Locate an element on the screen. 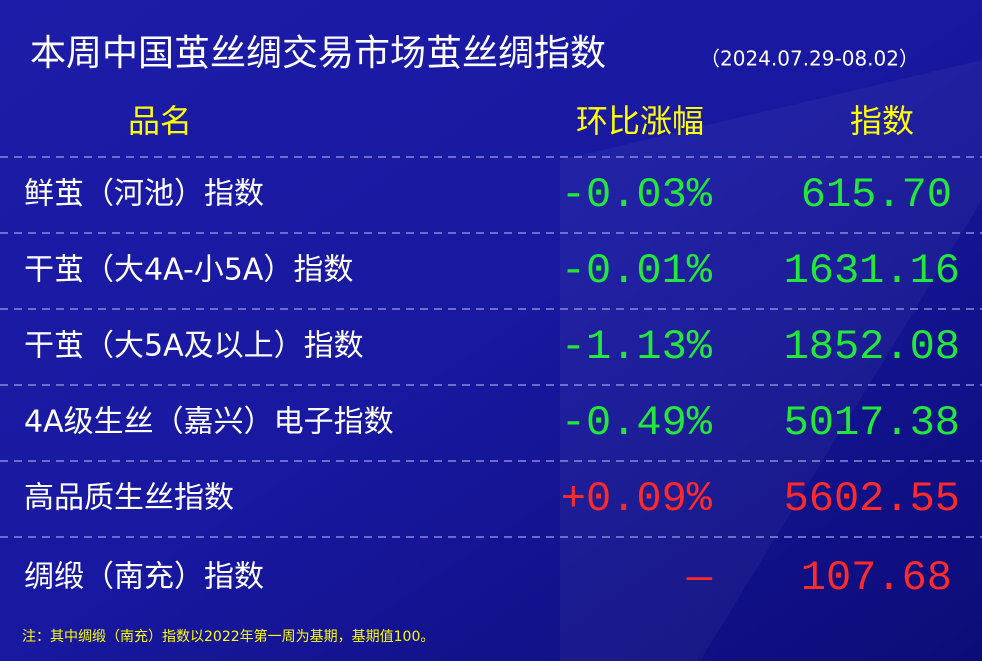  item-name: 4A级生丝（嘉兴）电子指数 is located at coordinates (209, 422).